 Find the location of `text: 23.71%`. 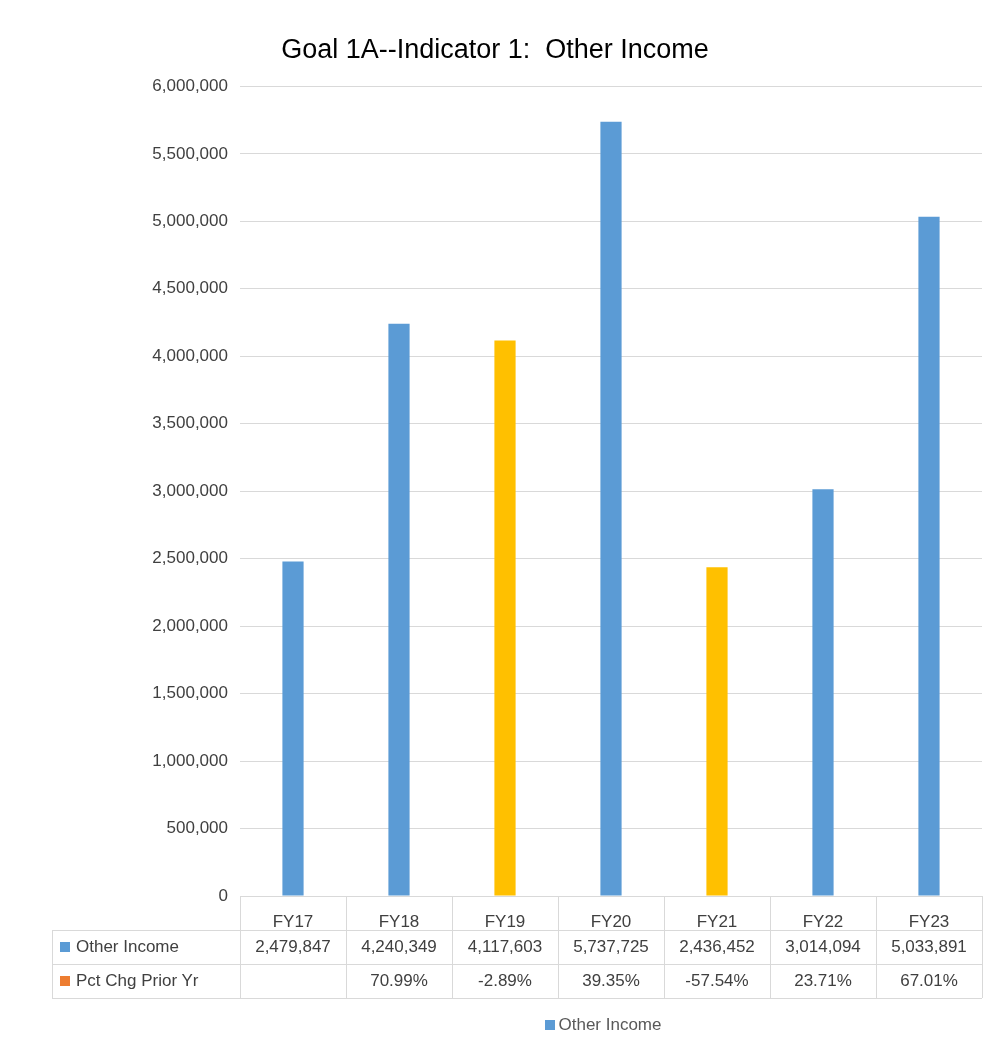

text: 23.71% is located at coordinates (823, 980).